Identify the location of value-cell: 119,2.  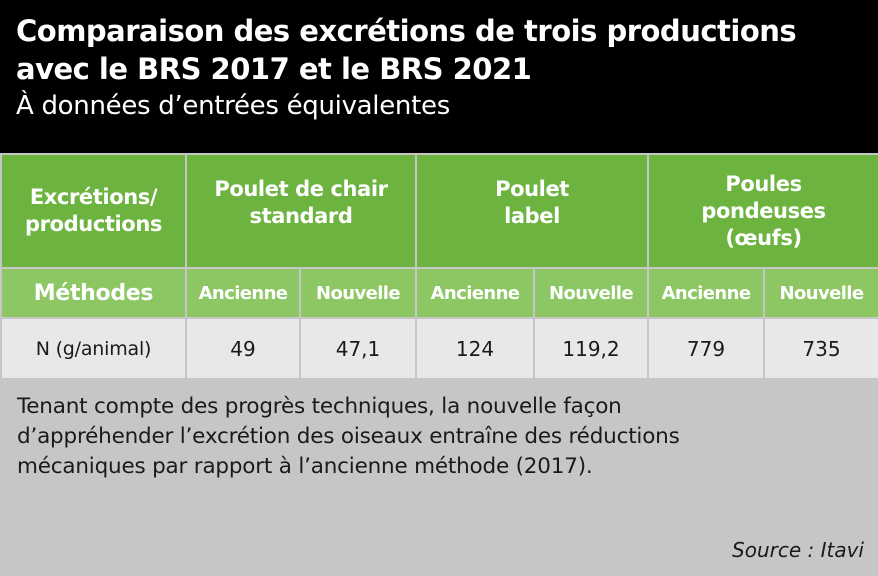
(591, 349).